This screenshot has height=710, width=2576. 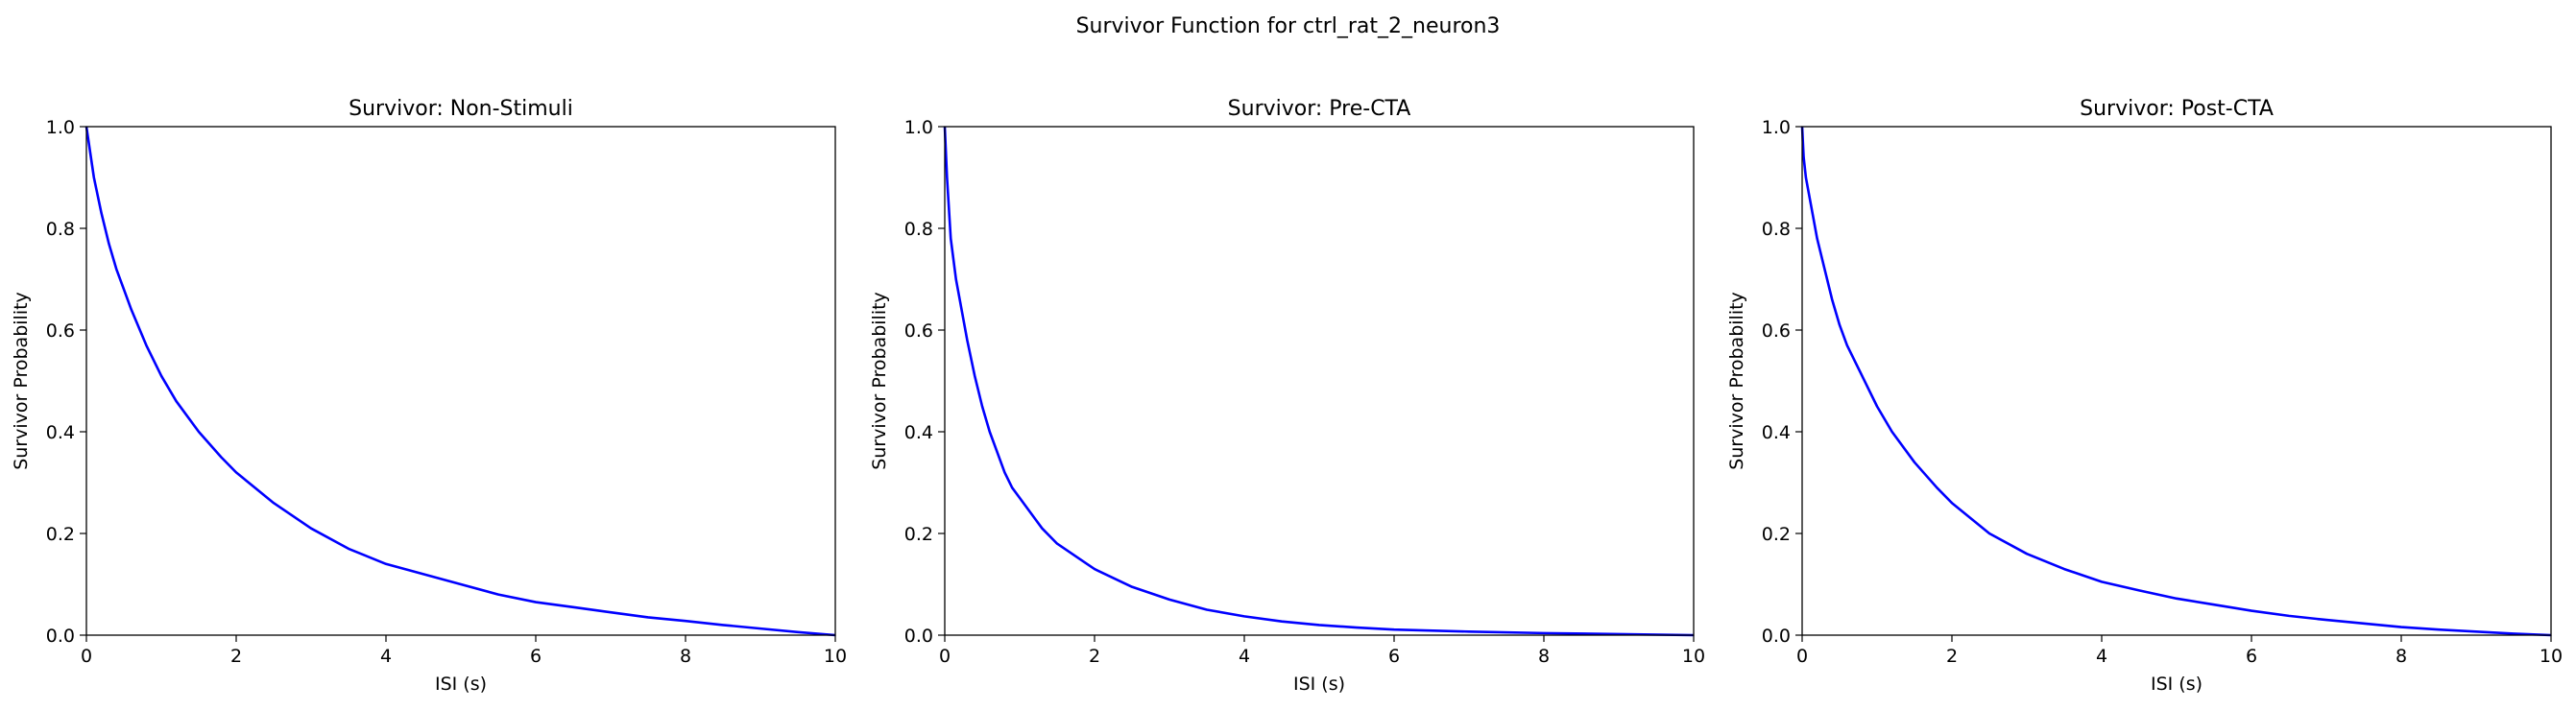 What do you see at coordinates (1319, 109) in the screenshot?
I see `subplot-title: Survivor: Pre-CTA` at bounding box center [1319, 109].